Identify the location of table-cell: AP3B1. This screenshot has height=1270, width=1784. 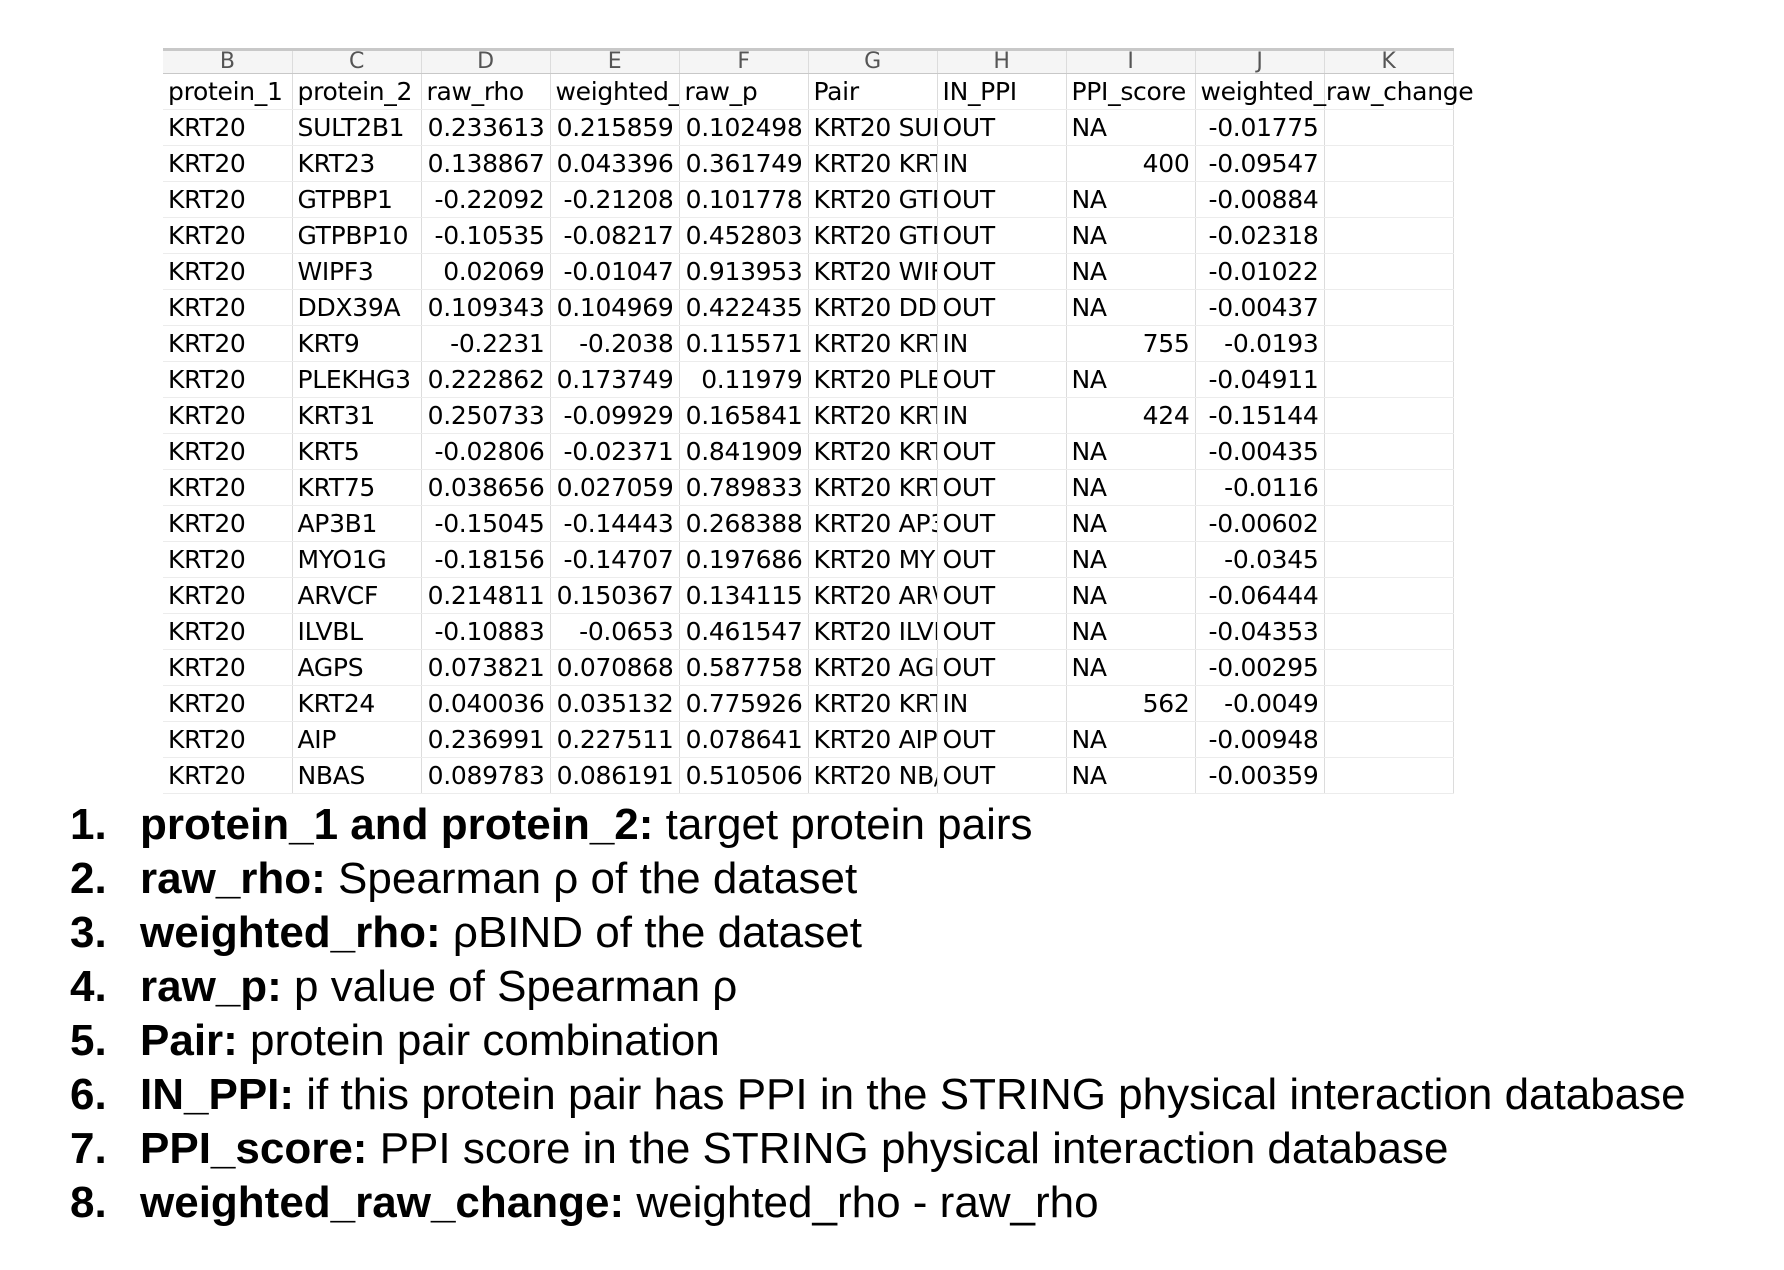
(357, 523).